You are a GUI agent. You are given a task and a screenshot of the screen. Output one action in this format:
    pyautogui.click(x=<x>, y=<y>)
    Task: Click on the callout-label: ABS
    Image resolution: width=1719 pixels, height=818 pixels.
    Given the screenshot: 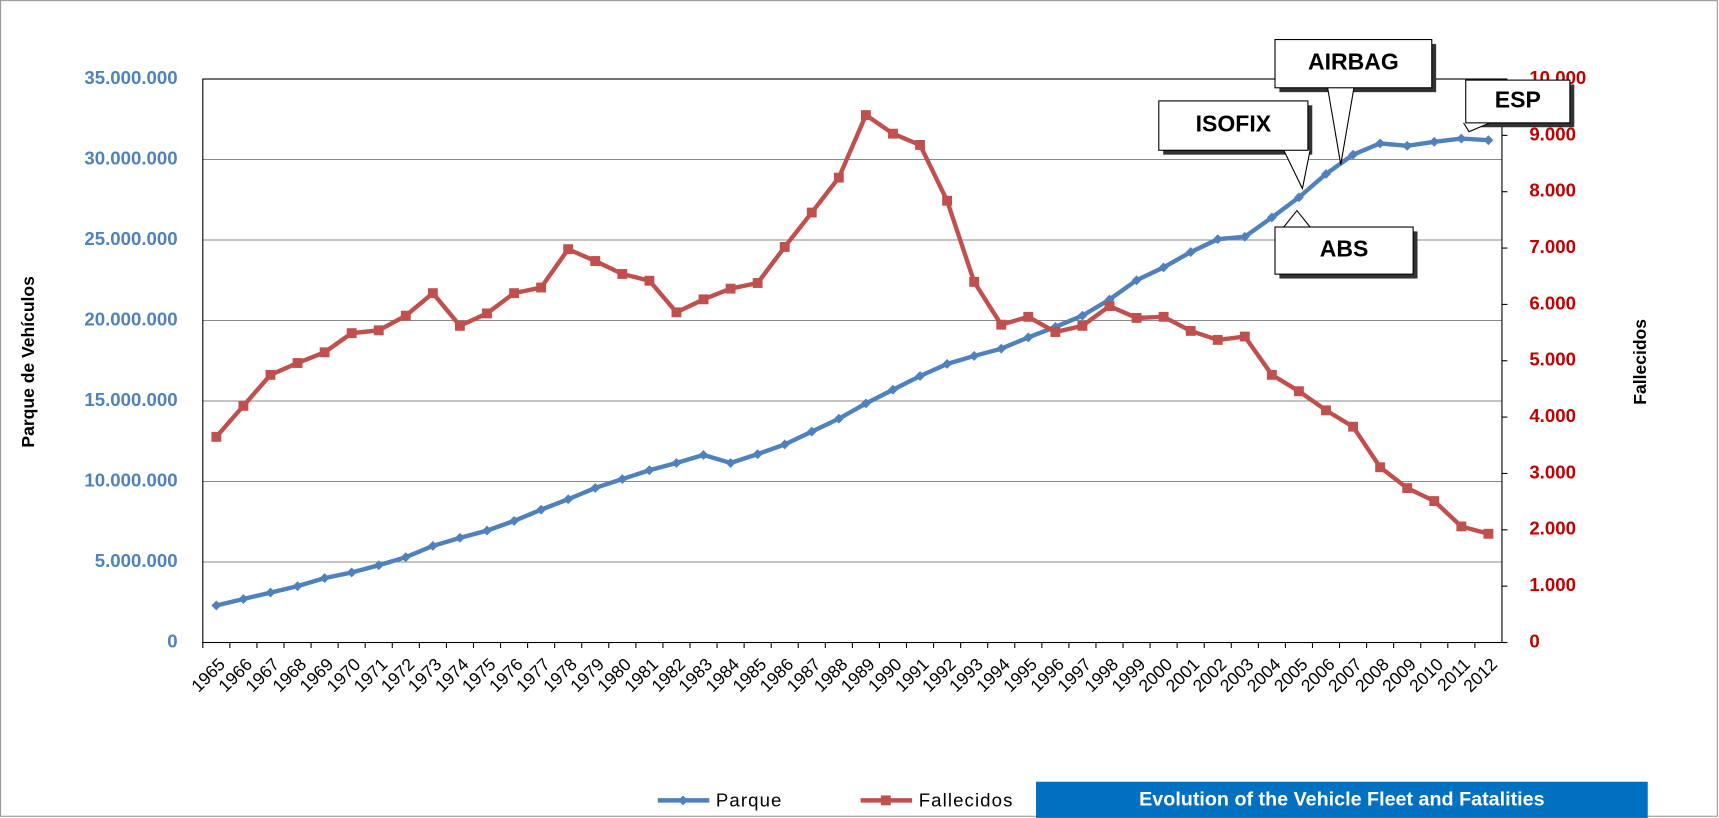 What is the action you would take?
    pyautogui.click(x=1344, y=249)
    